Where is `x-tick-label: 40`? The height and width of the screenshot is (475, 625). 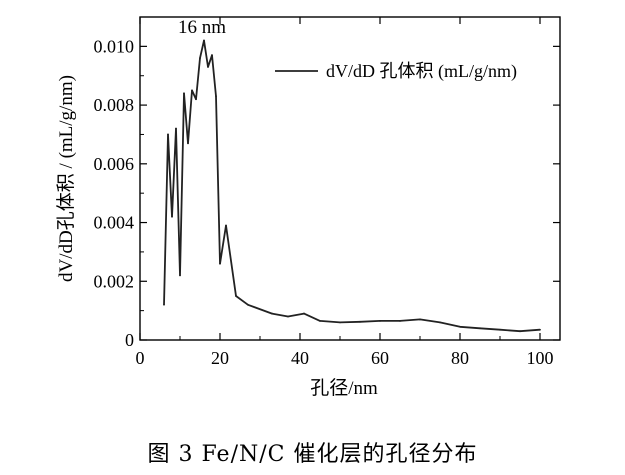
x-tick-label: 40 is located at coordinates (300, 358).